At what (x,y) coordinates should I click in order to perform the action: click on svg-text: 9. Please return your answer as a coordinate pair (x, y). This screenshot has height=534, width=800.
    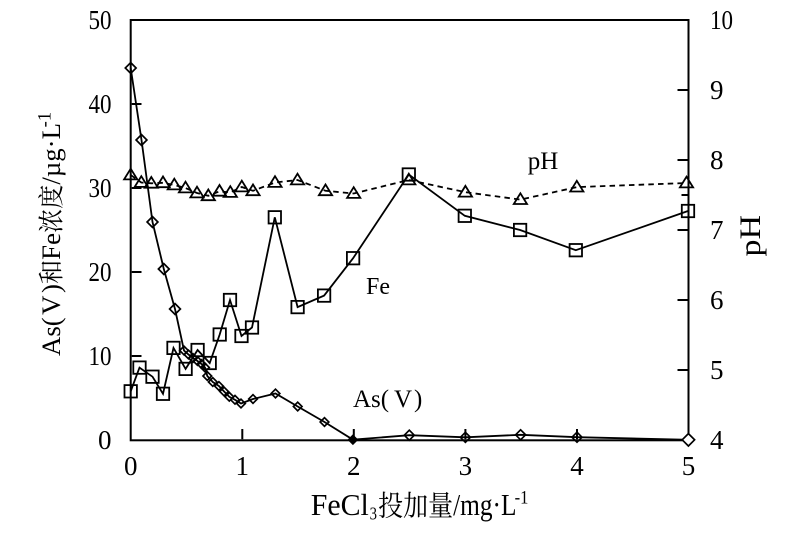
    Looking at the image, I should click on (717, 90).